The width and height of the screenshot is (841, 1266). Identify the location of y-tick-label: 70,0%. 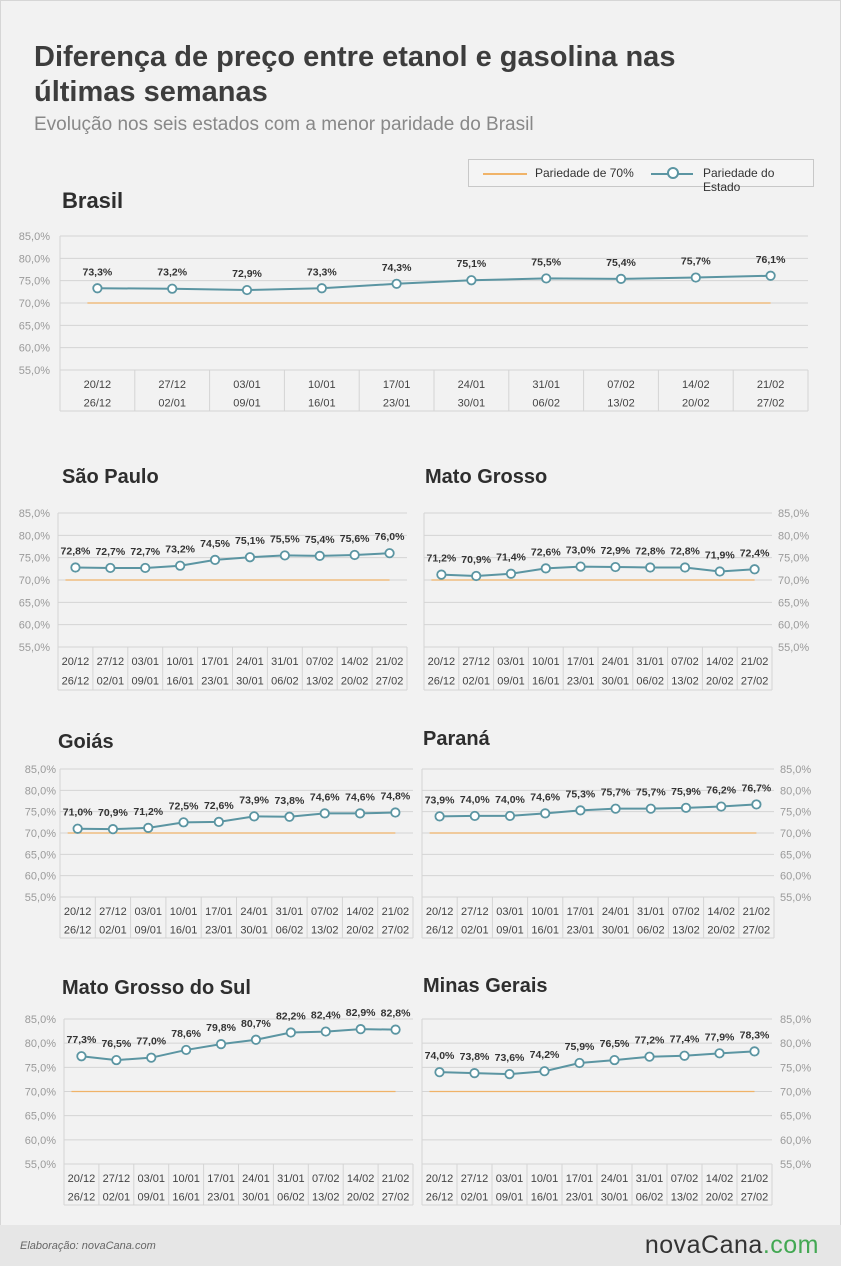
(795, 834).